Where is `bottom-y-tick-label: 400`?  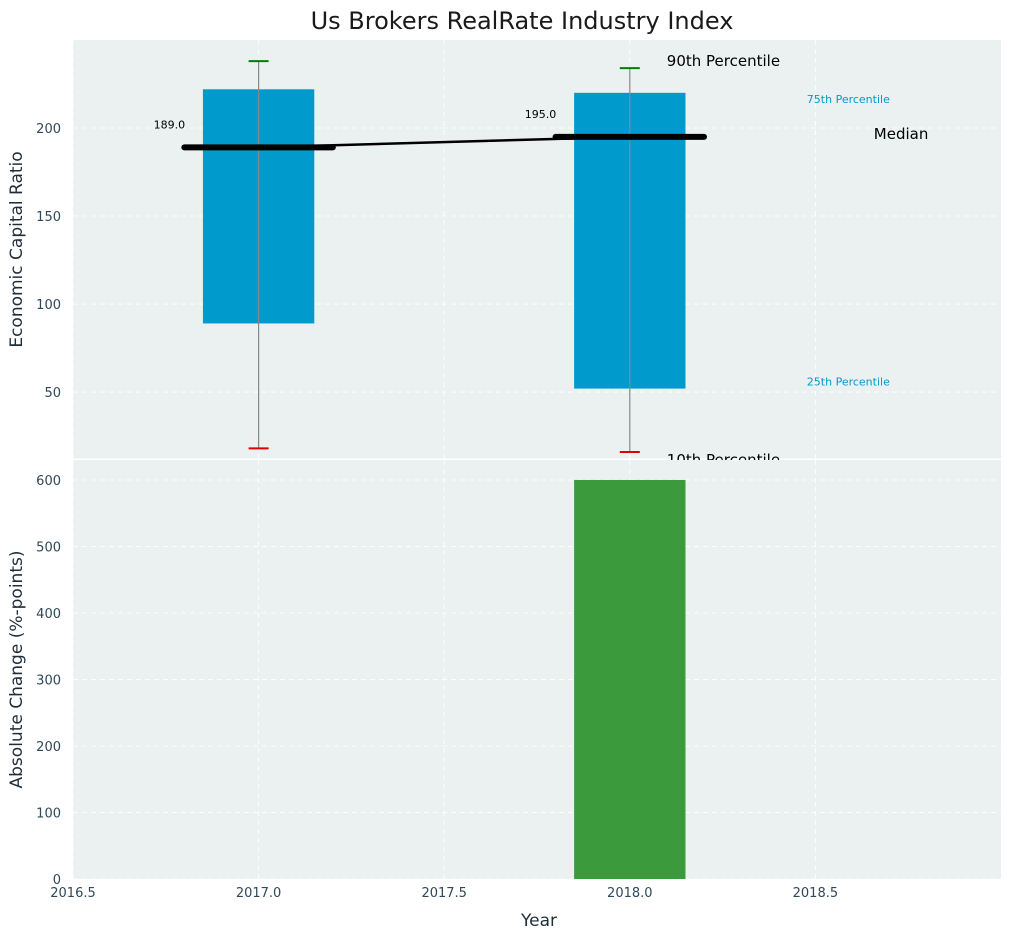 bottom-y-tick-label: 400 is located at coordinates (48, 614).